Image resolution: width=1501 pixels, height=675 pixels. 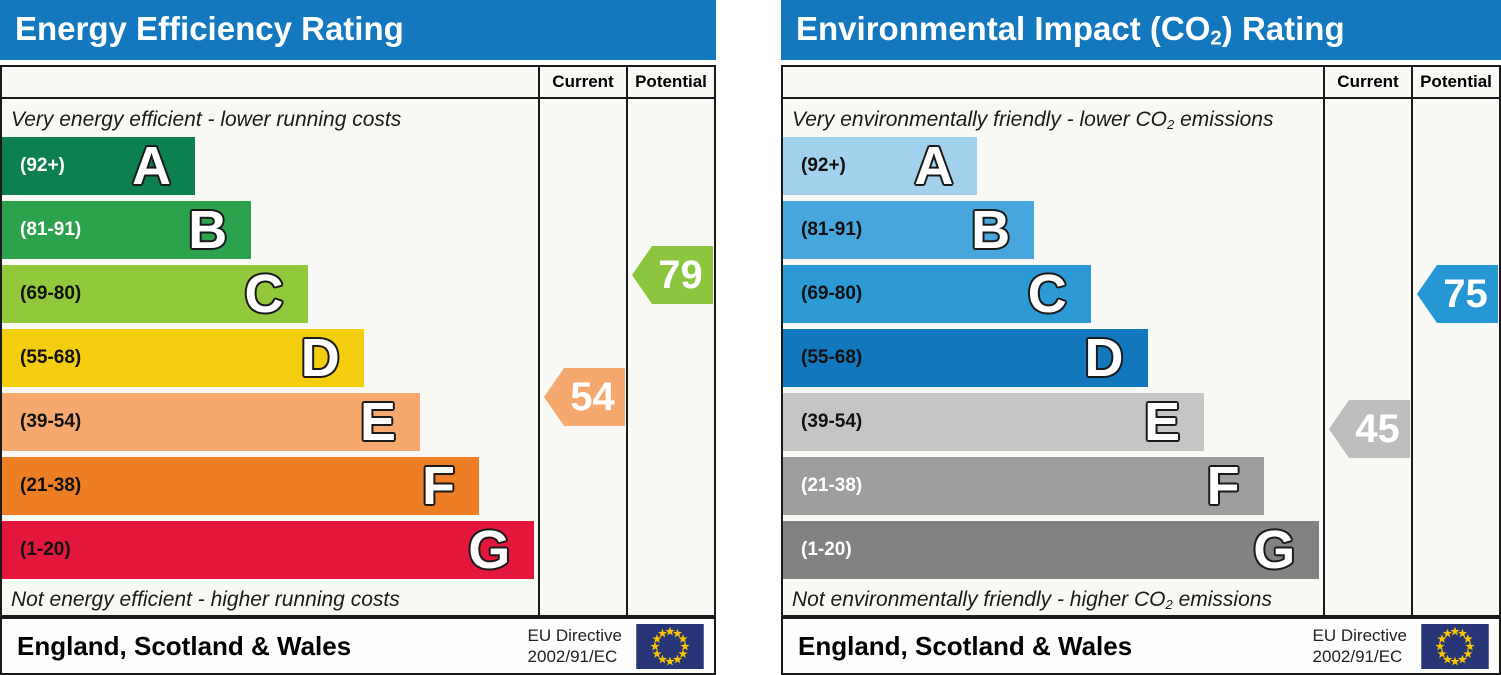 I want to click on potential-marker-column: 75, so click(x=1455, y=357).